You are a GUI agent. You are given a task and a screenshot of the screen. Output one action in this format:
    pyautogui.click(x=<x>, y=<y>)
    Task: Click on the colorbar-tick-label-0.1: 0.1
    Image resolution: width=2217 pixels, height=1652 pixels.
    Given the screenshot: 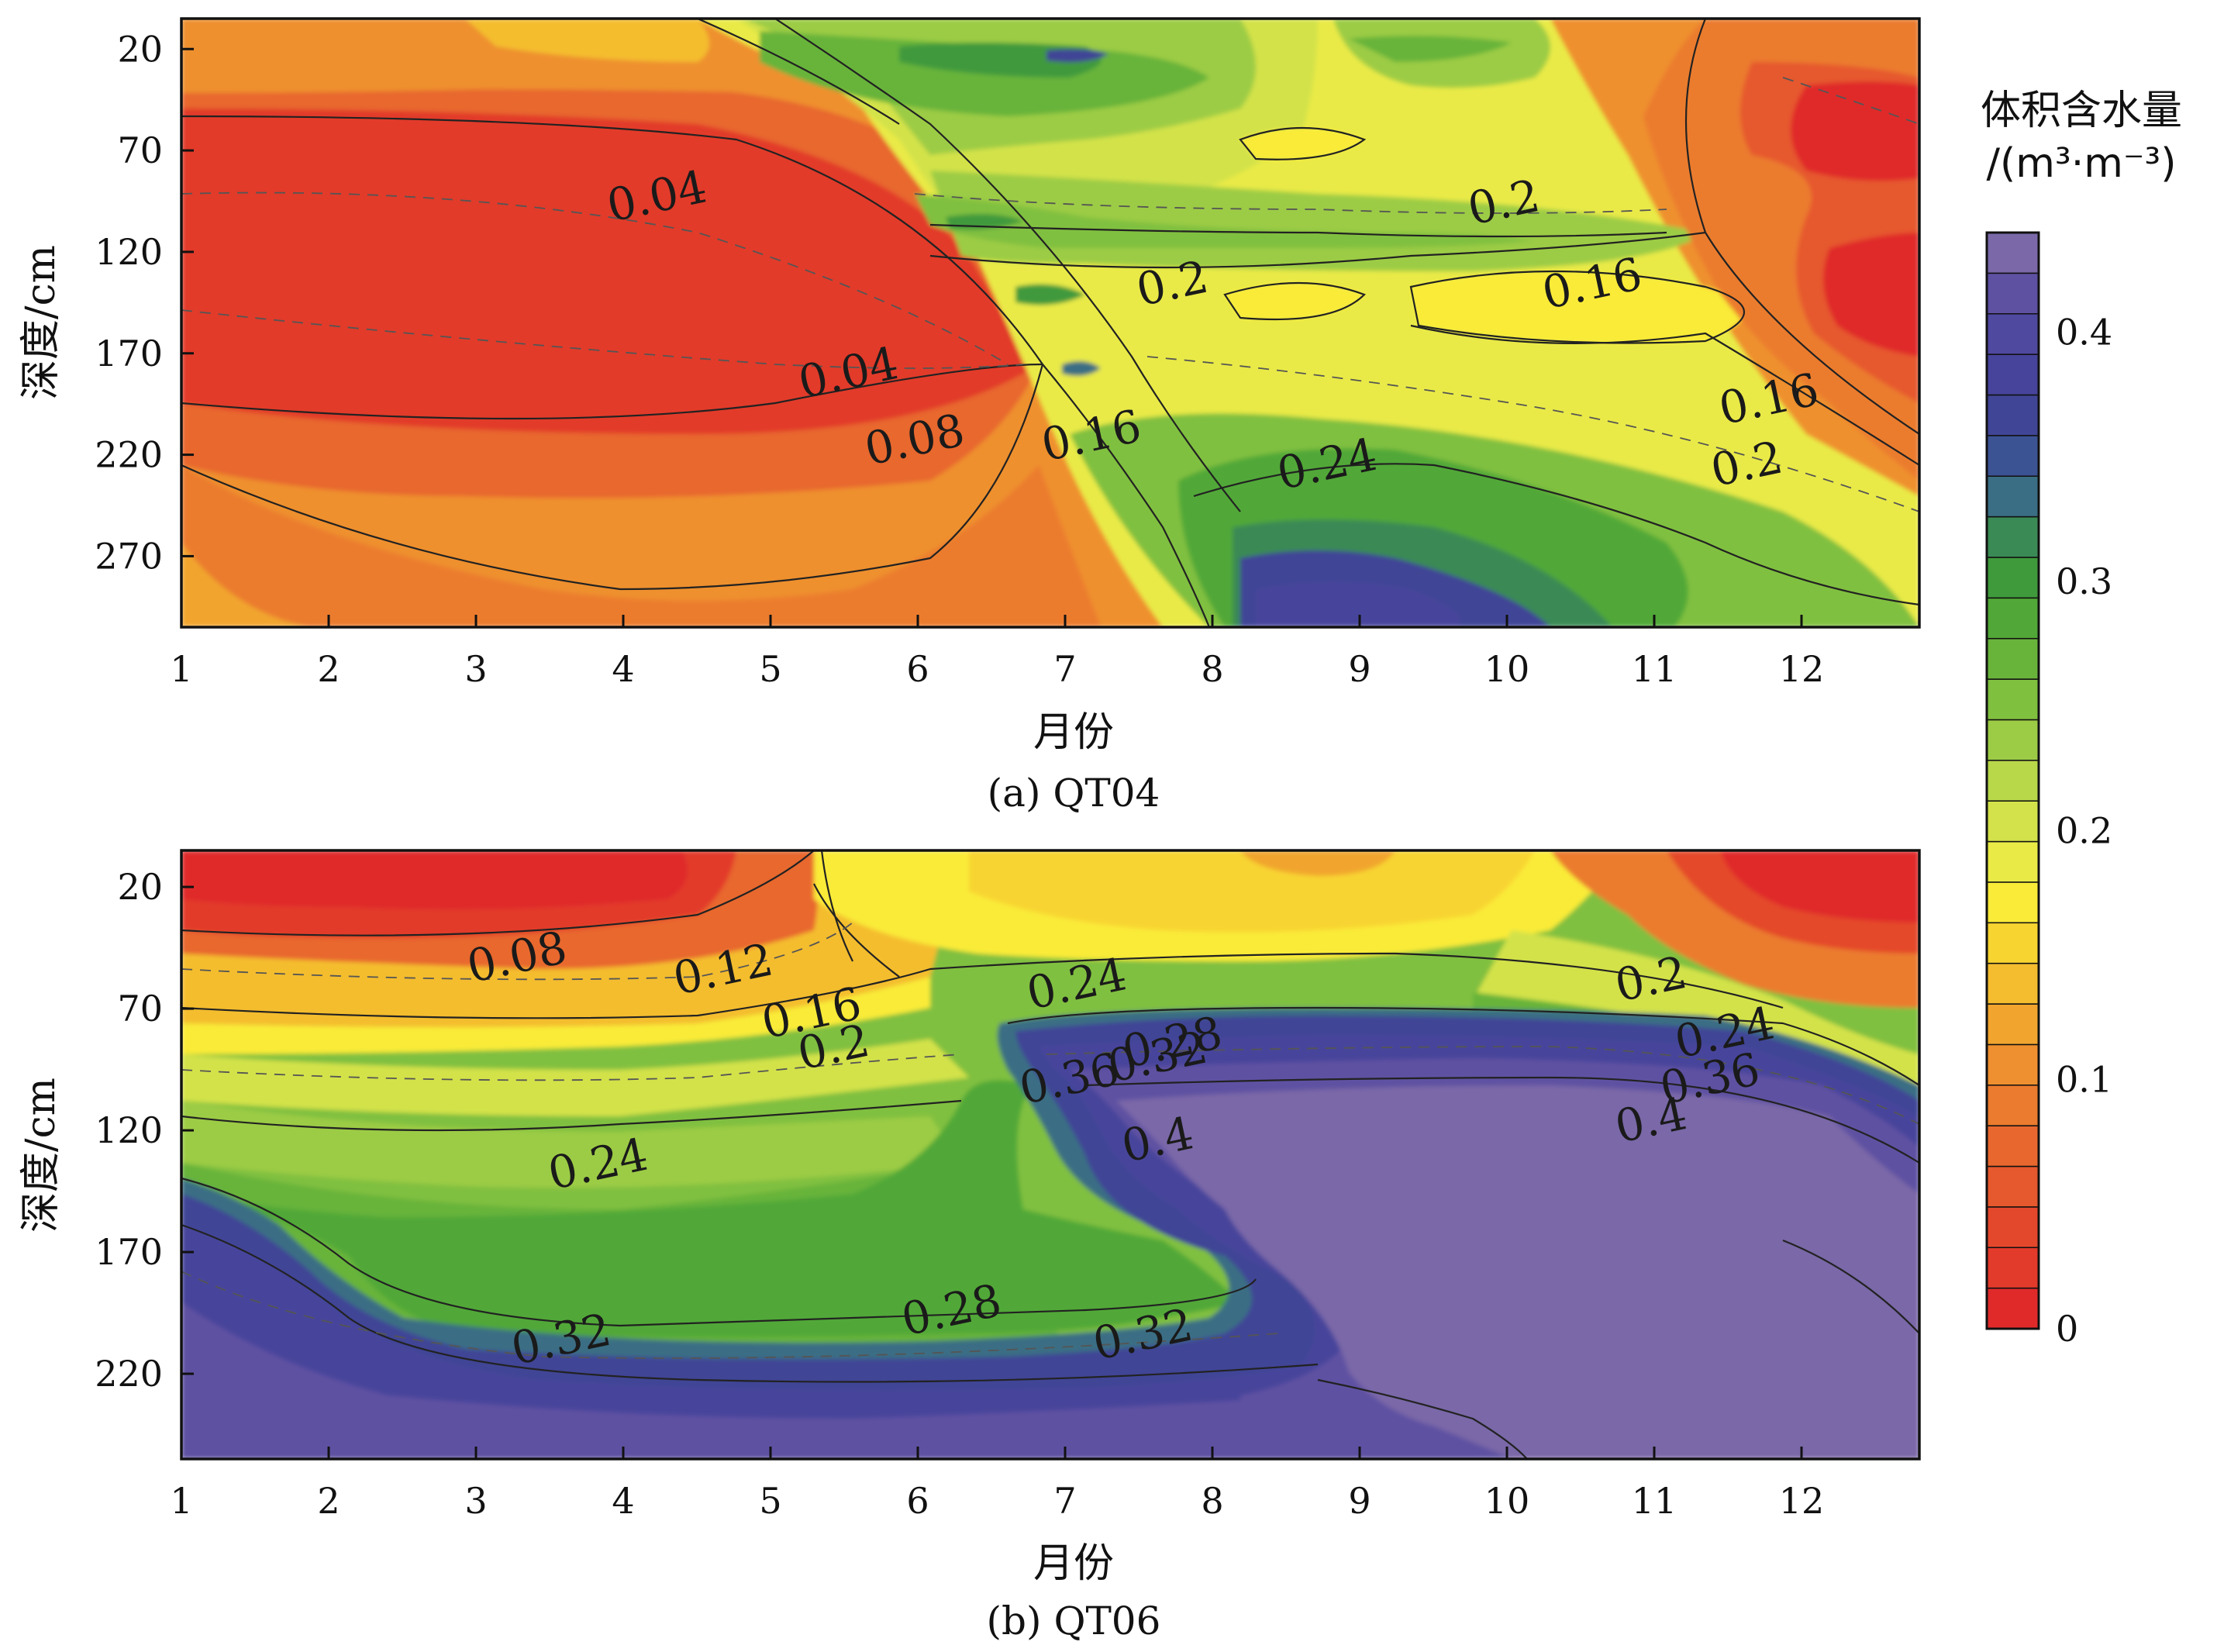 What is the action you would take?
    pyautogui.click(x=2084, y=1080)
    